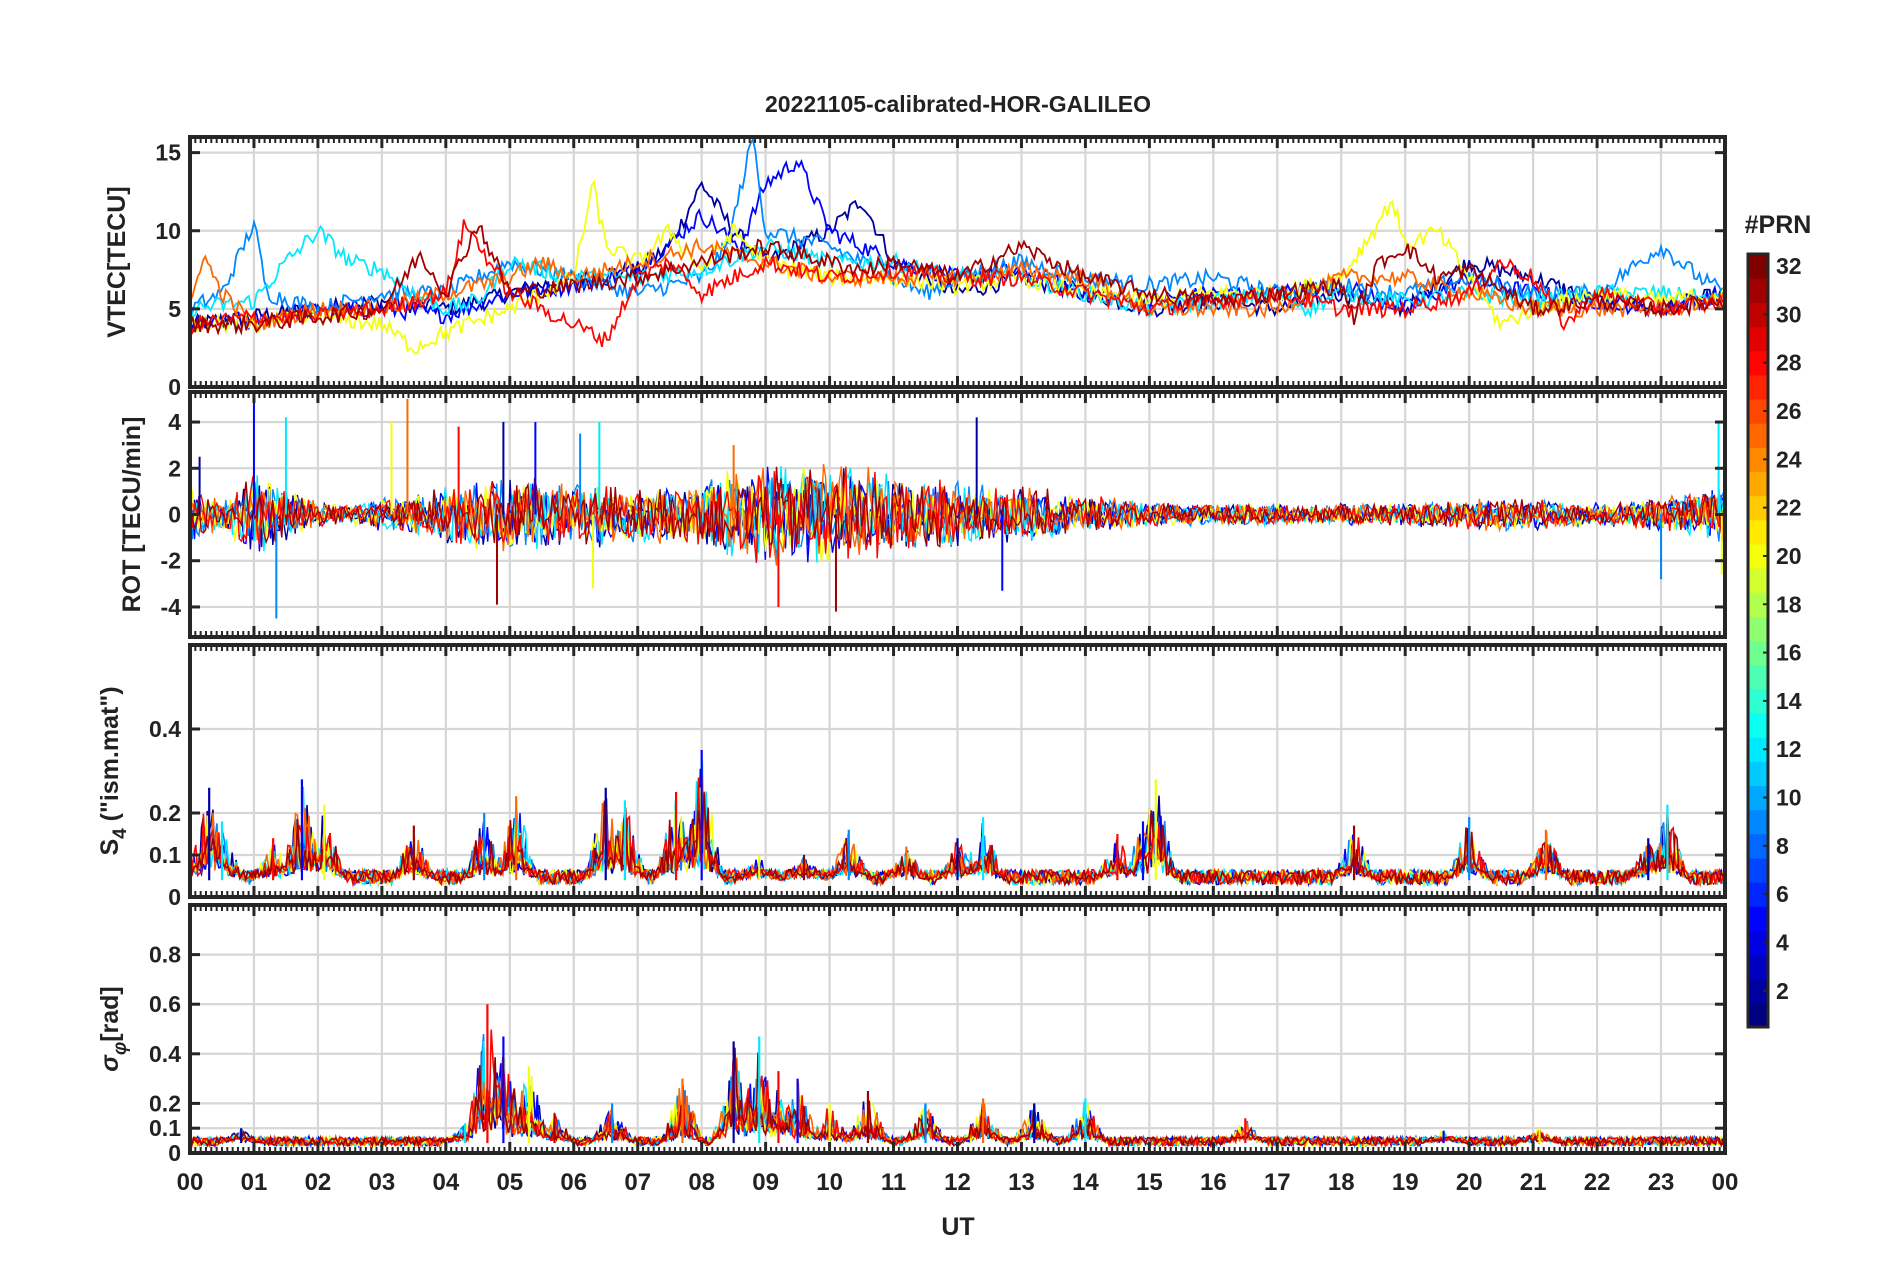 Image resolution: width=1902 pixels, height=1272 pixels. What do you see at coordinates (132, 515) in the screenshot?
I see `y-axis-label: ROT [TECU/min]` at bounding box center [132, 515].